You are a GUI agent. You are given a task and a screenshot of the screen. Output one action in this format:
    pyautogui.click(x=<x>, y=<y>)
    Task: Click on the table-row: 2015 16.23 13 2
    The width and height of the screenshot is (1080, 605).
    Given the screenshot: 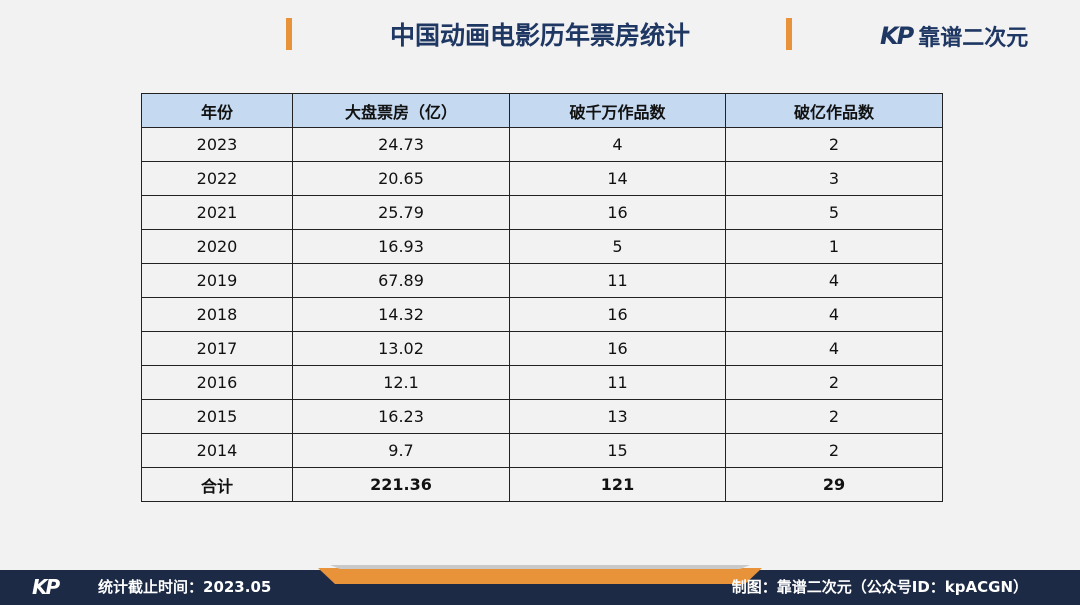 What is the action you would take?
    pyautogui.click(x=542, y=416)
    